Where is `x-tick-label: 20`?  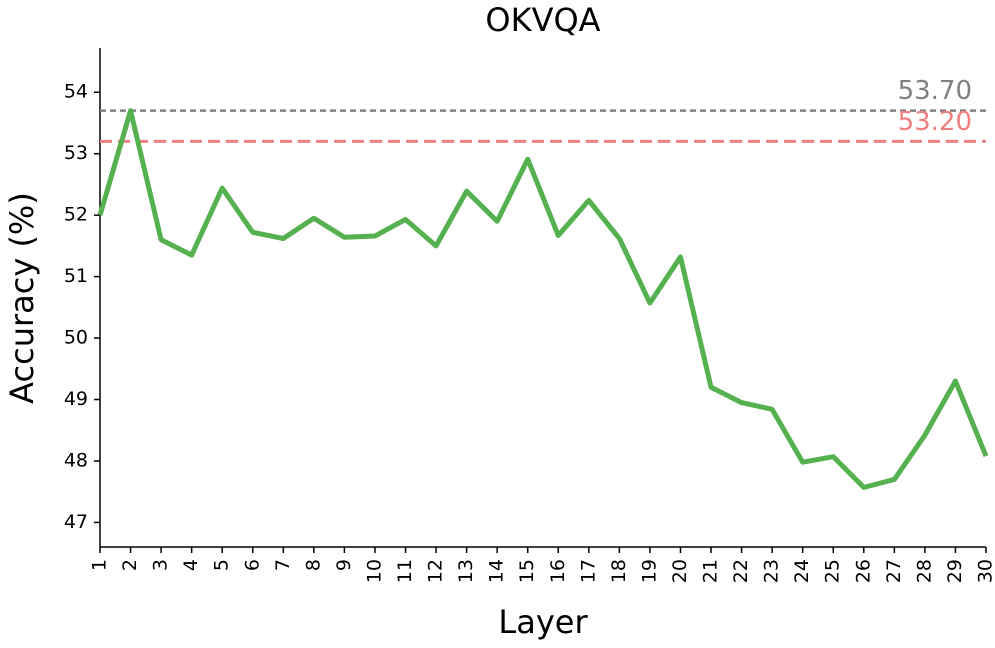
x-tick-label: 20 is located at coordinates (680, 571).